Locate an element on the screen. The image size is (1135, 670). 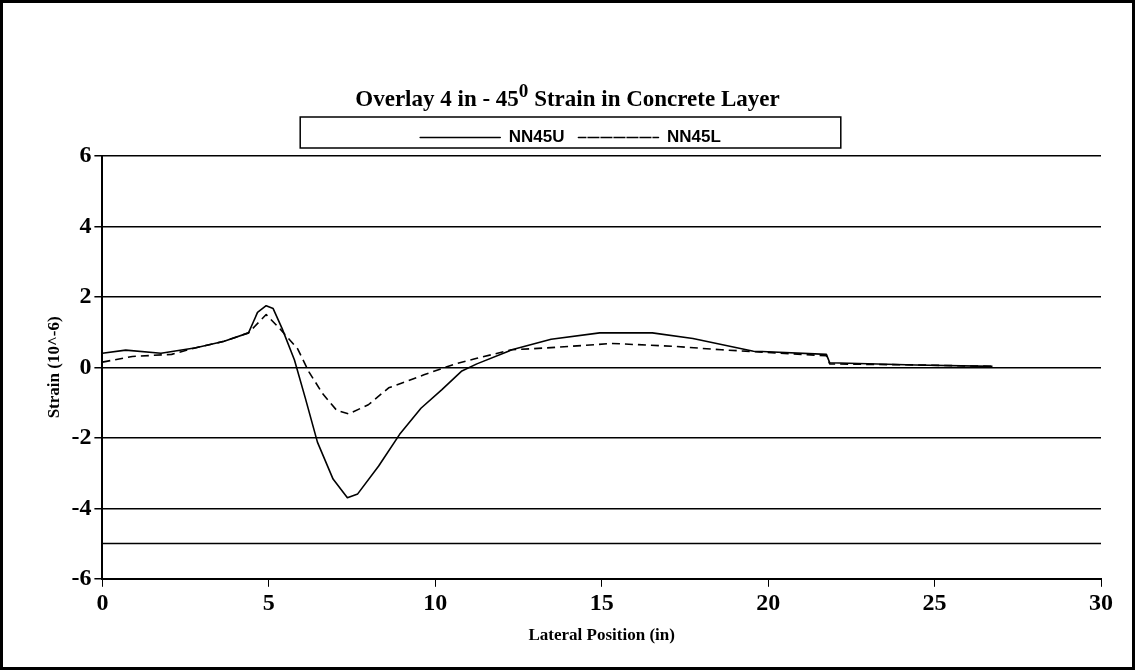
y-tick-label: 6 is located at coordinates (85, 154).